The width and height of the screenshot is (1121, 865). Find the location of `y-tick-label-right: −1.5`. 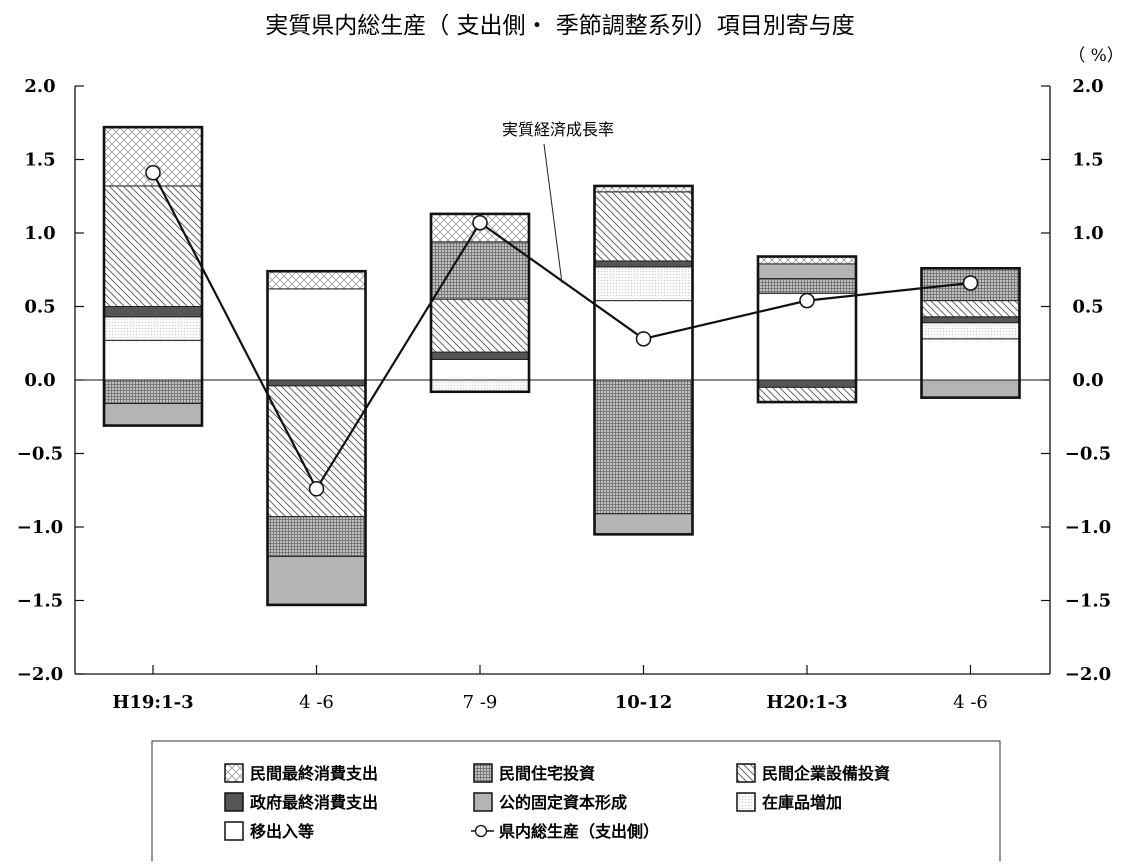

y-tick-label-right: −1.5 is located at coordinates (1088, 601).